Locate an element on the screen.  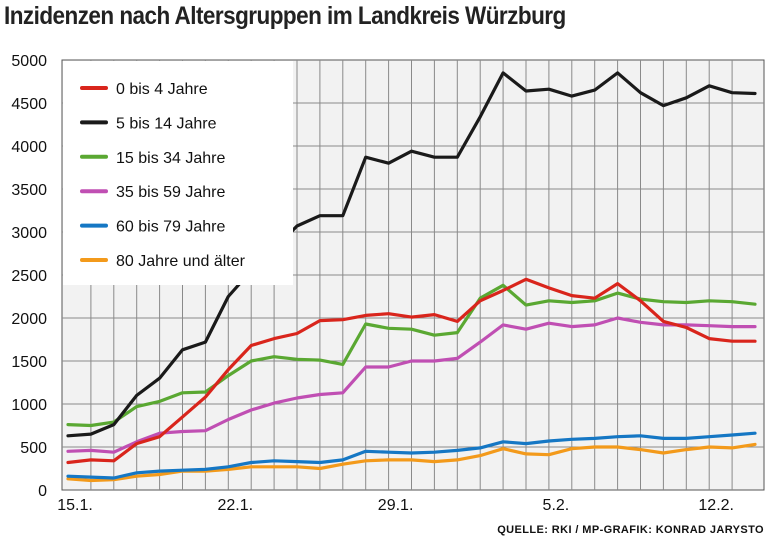
y-tick-label: 4500 is located at coordinates (29, 104).